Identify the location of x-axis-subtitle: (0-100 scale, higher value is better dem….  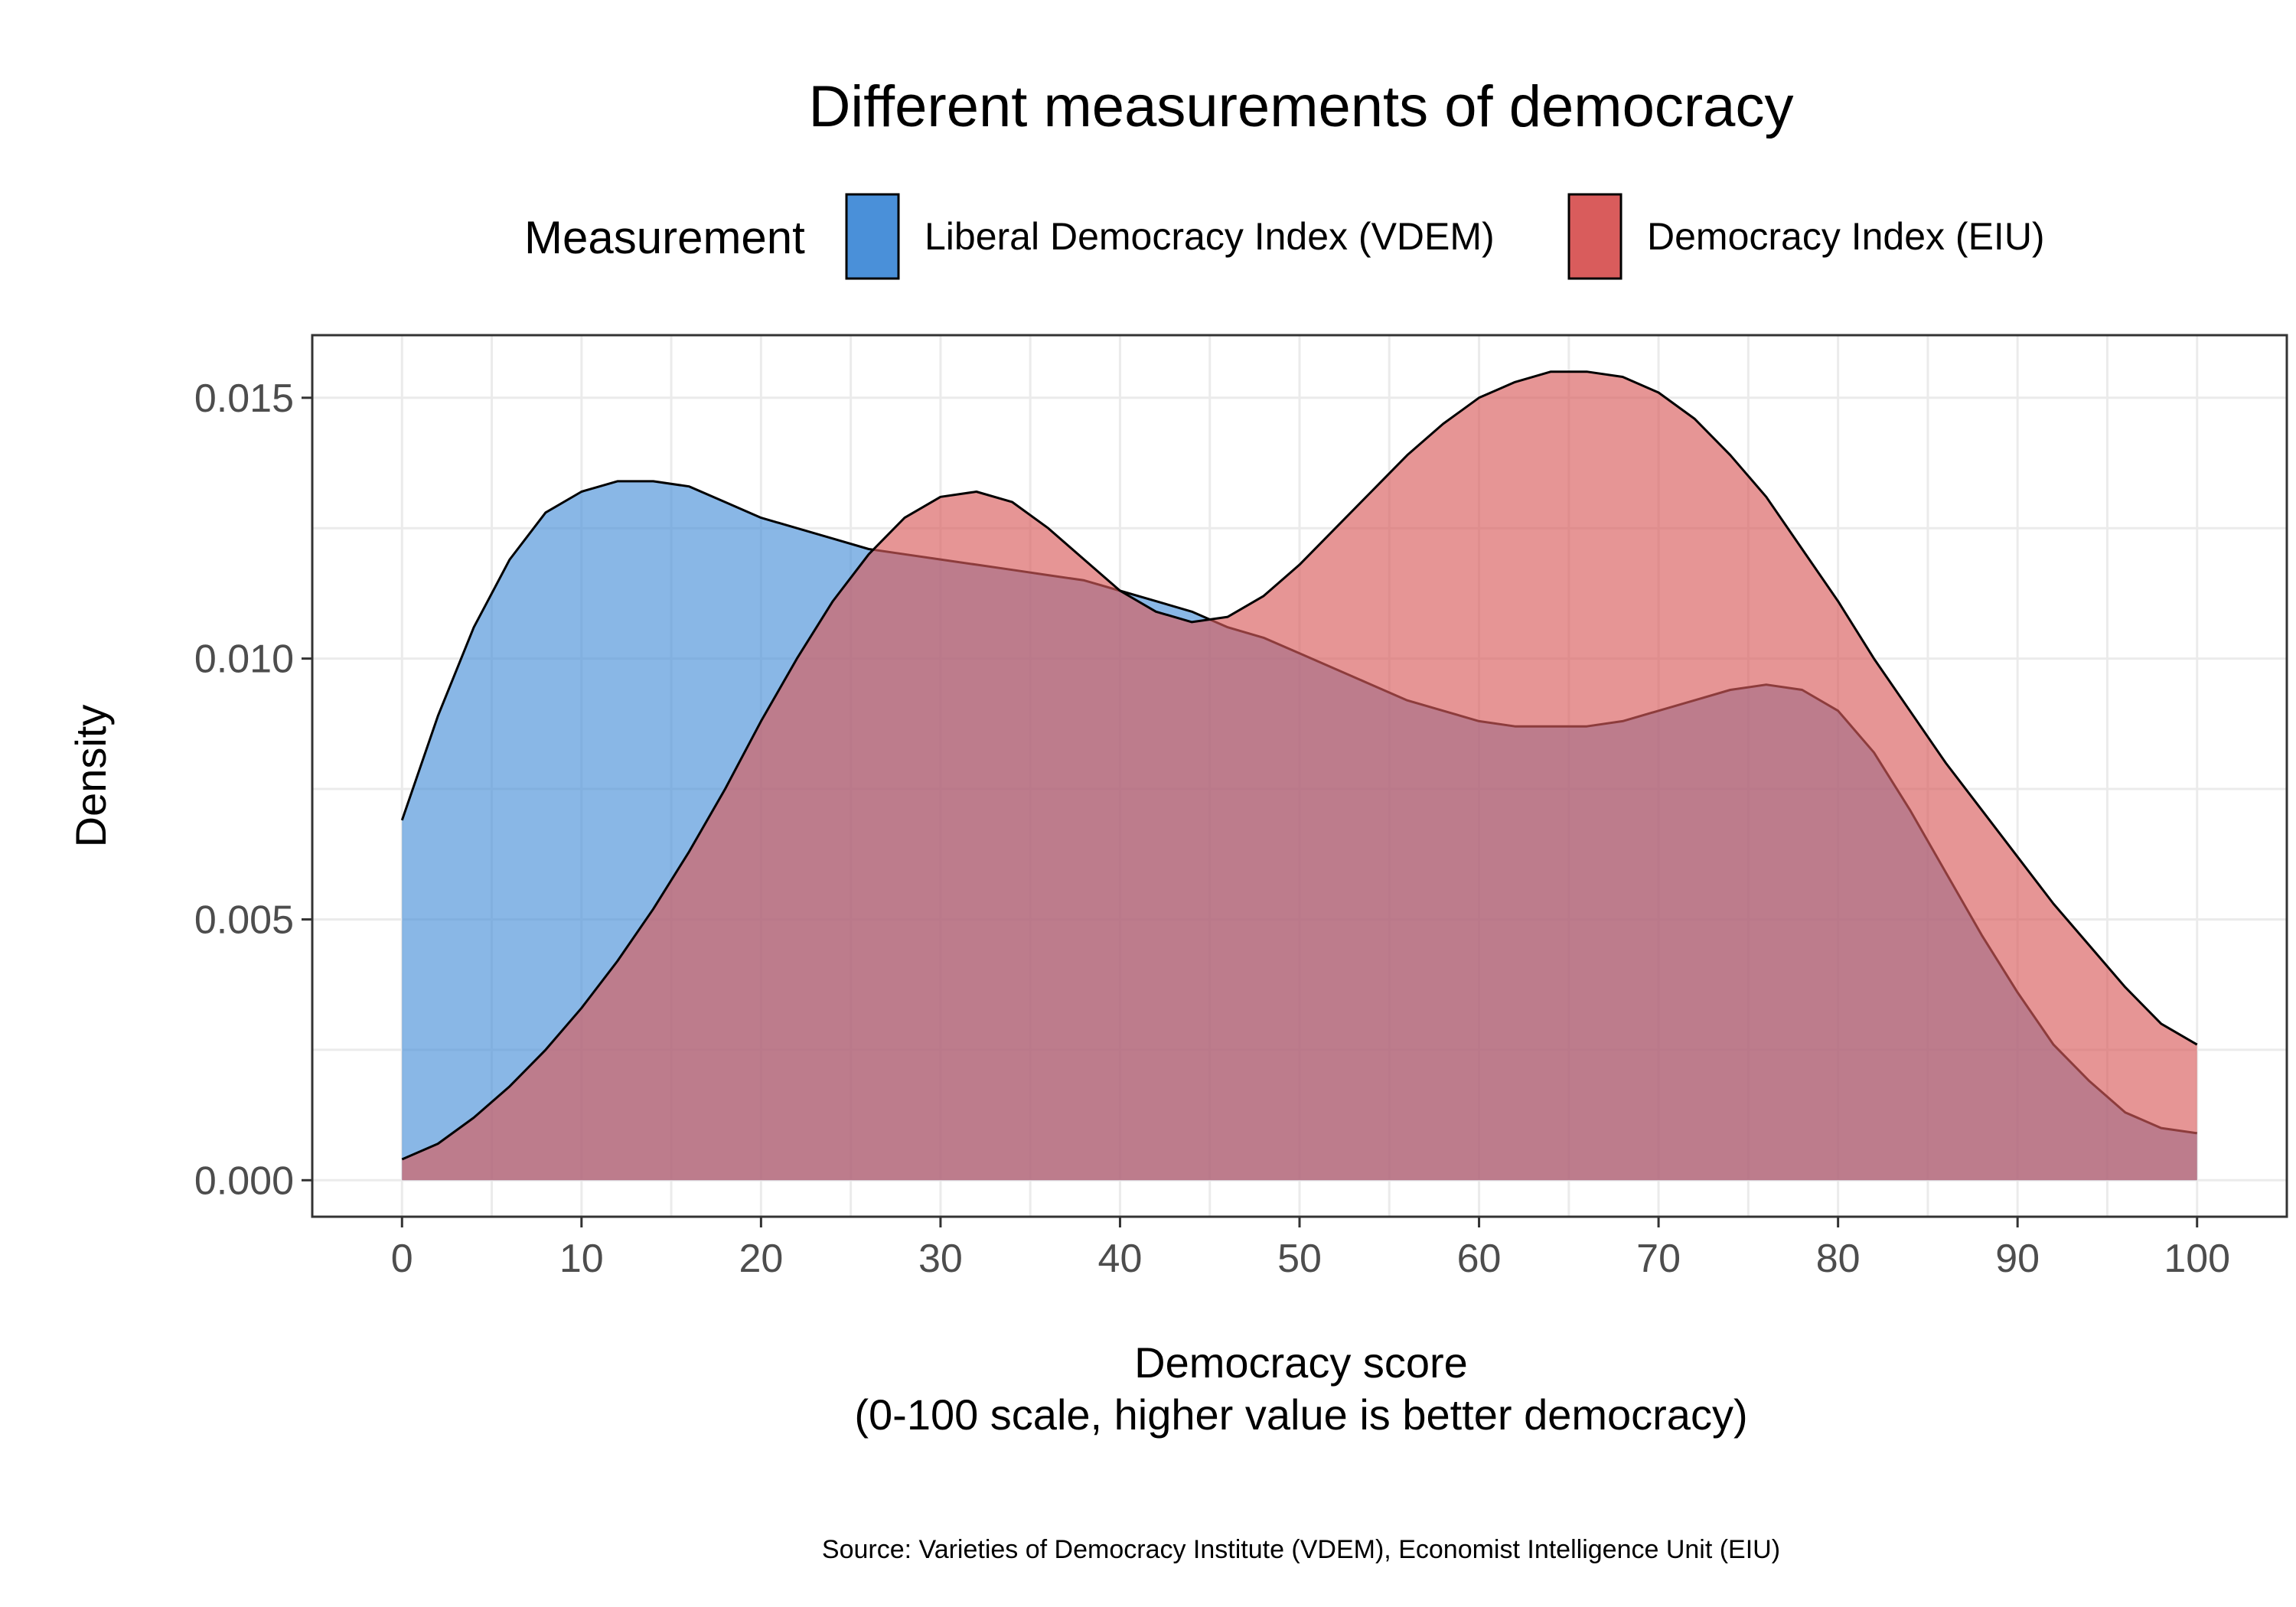
(1300, 1414).